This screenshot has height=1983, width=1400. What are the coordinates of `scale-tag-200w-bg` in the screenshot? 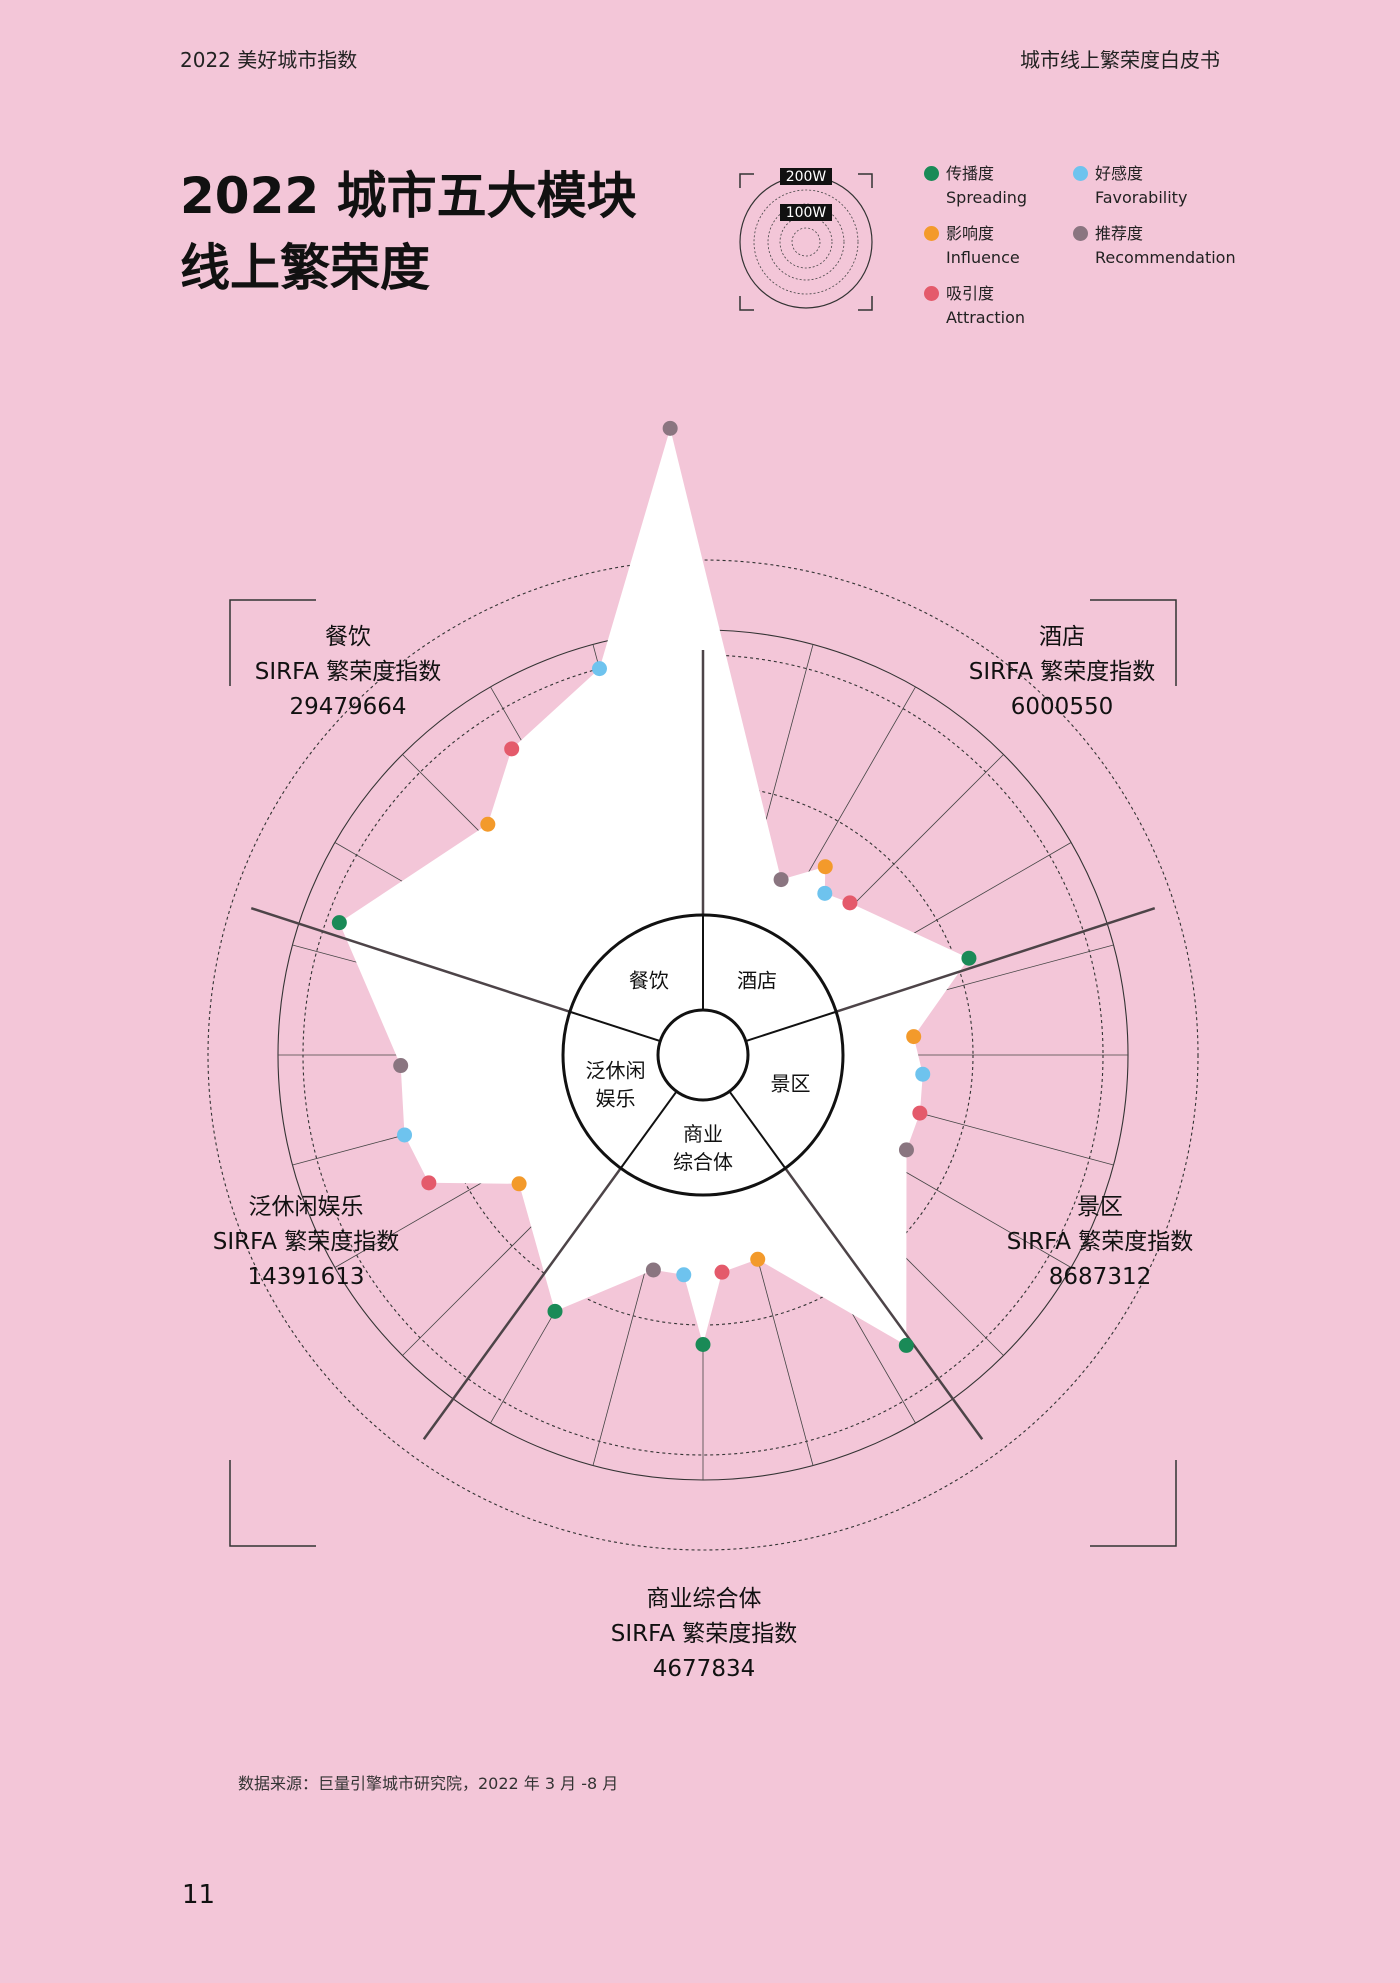 It's located at (806, 176).